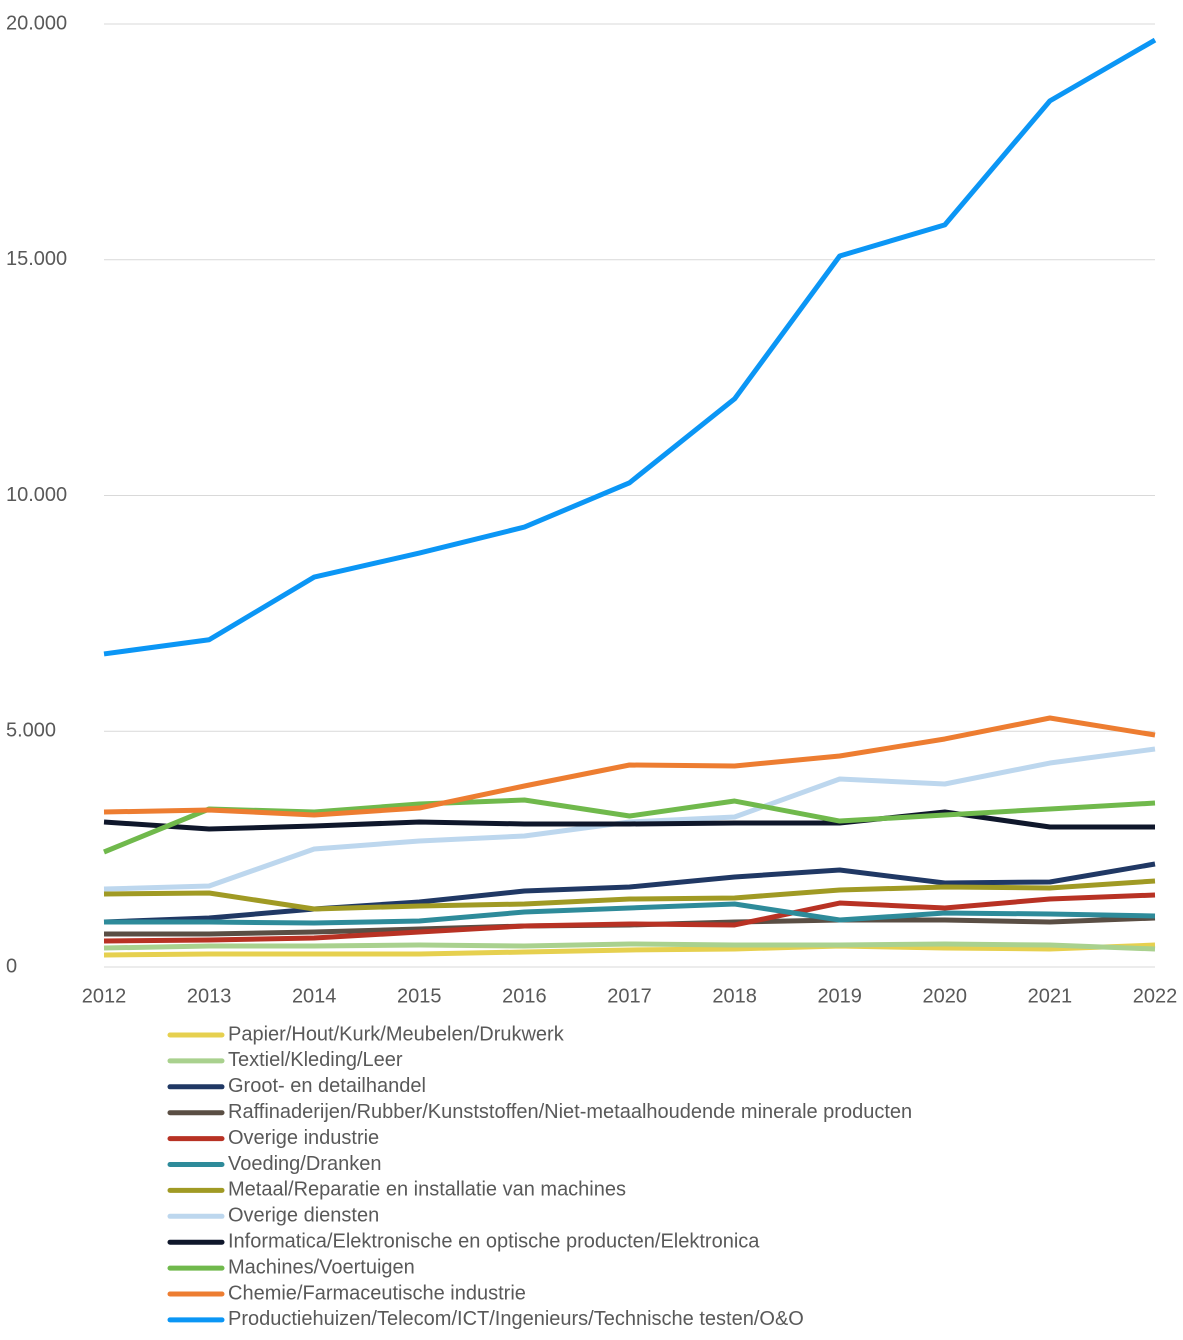  I want to click on x-tick-label: 2015, so click(419, 996).